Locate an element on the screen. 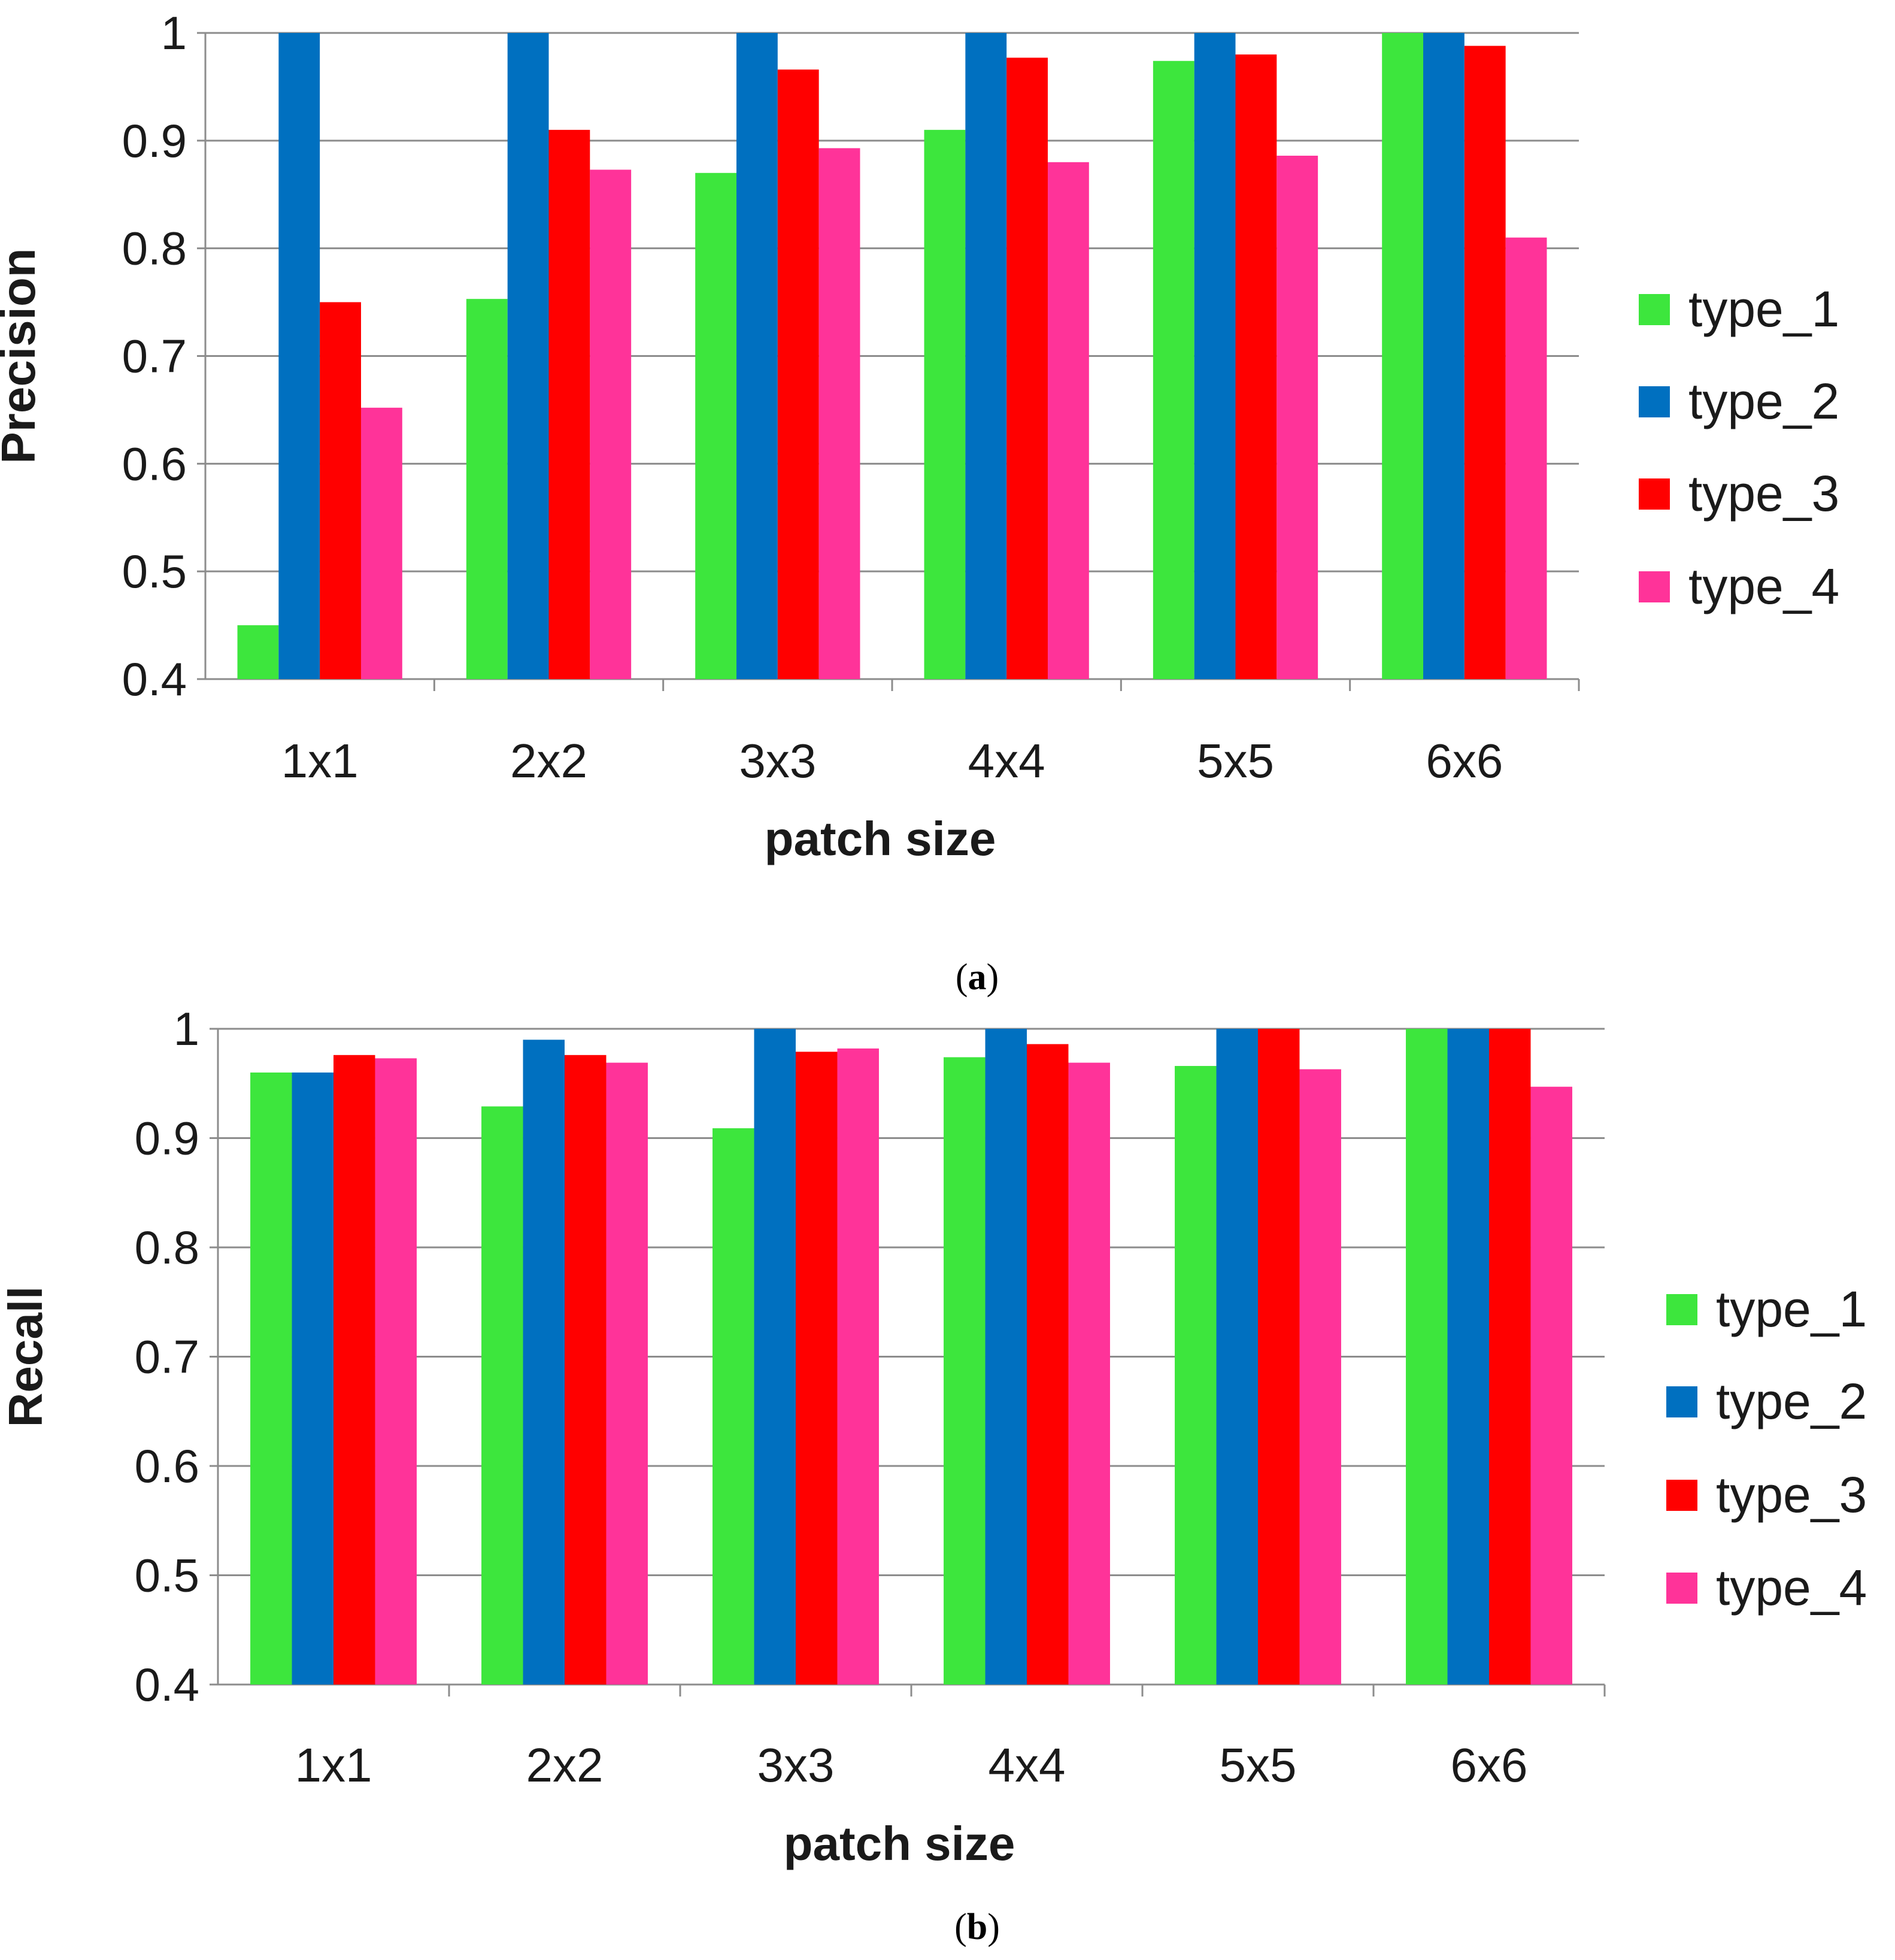 This screenshot has width=1895, height=1960. y-axis-title: Recall is located at coordinates (26, 1357).